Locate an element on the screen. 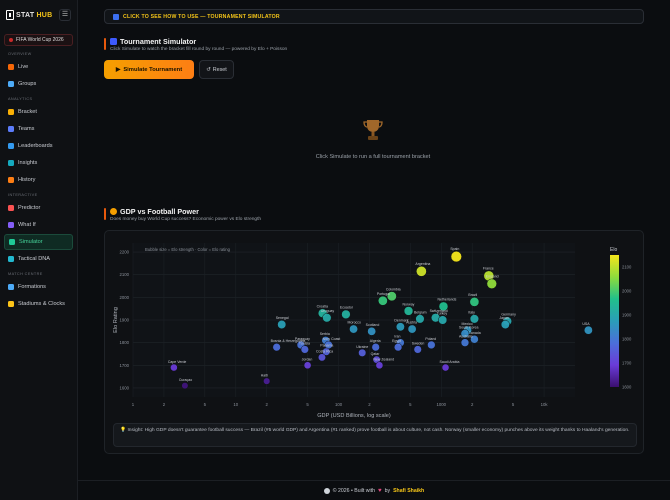 This screenshot has height=500, width=670. app-logo: STAT HUB is located at coordinates (29, 15).